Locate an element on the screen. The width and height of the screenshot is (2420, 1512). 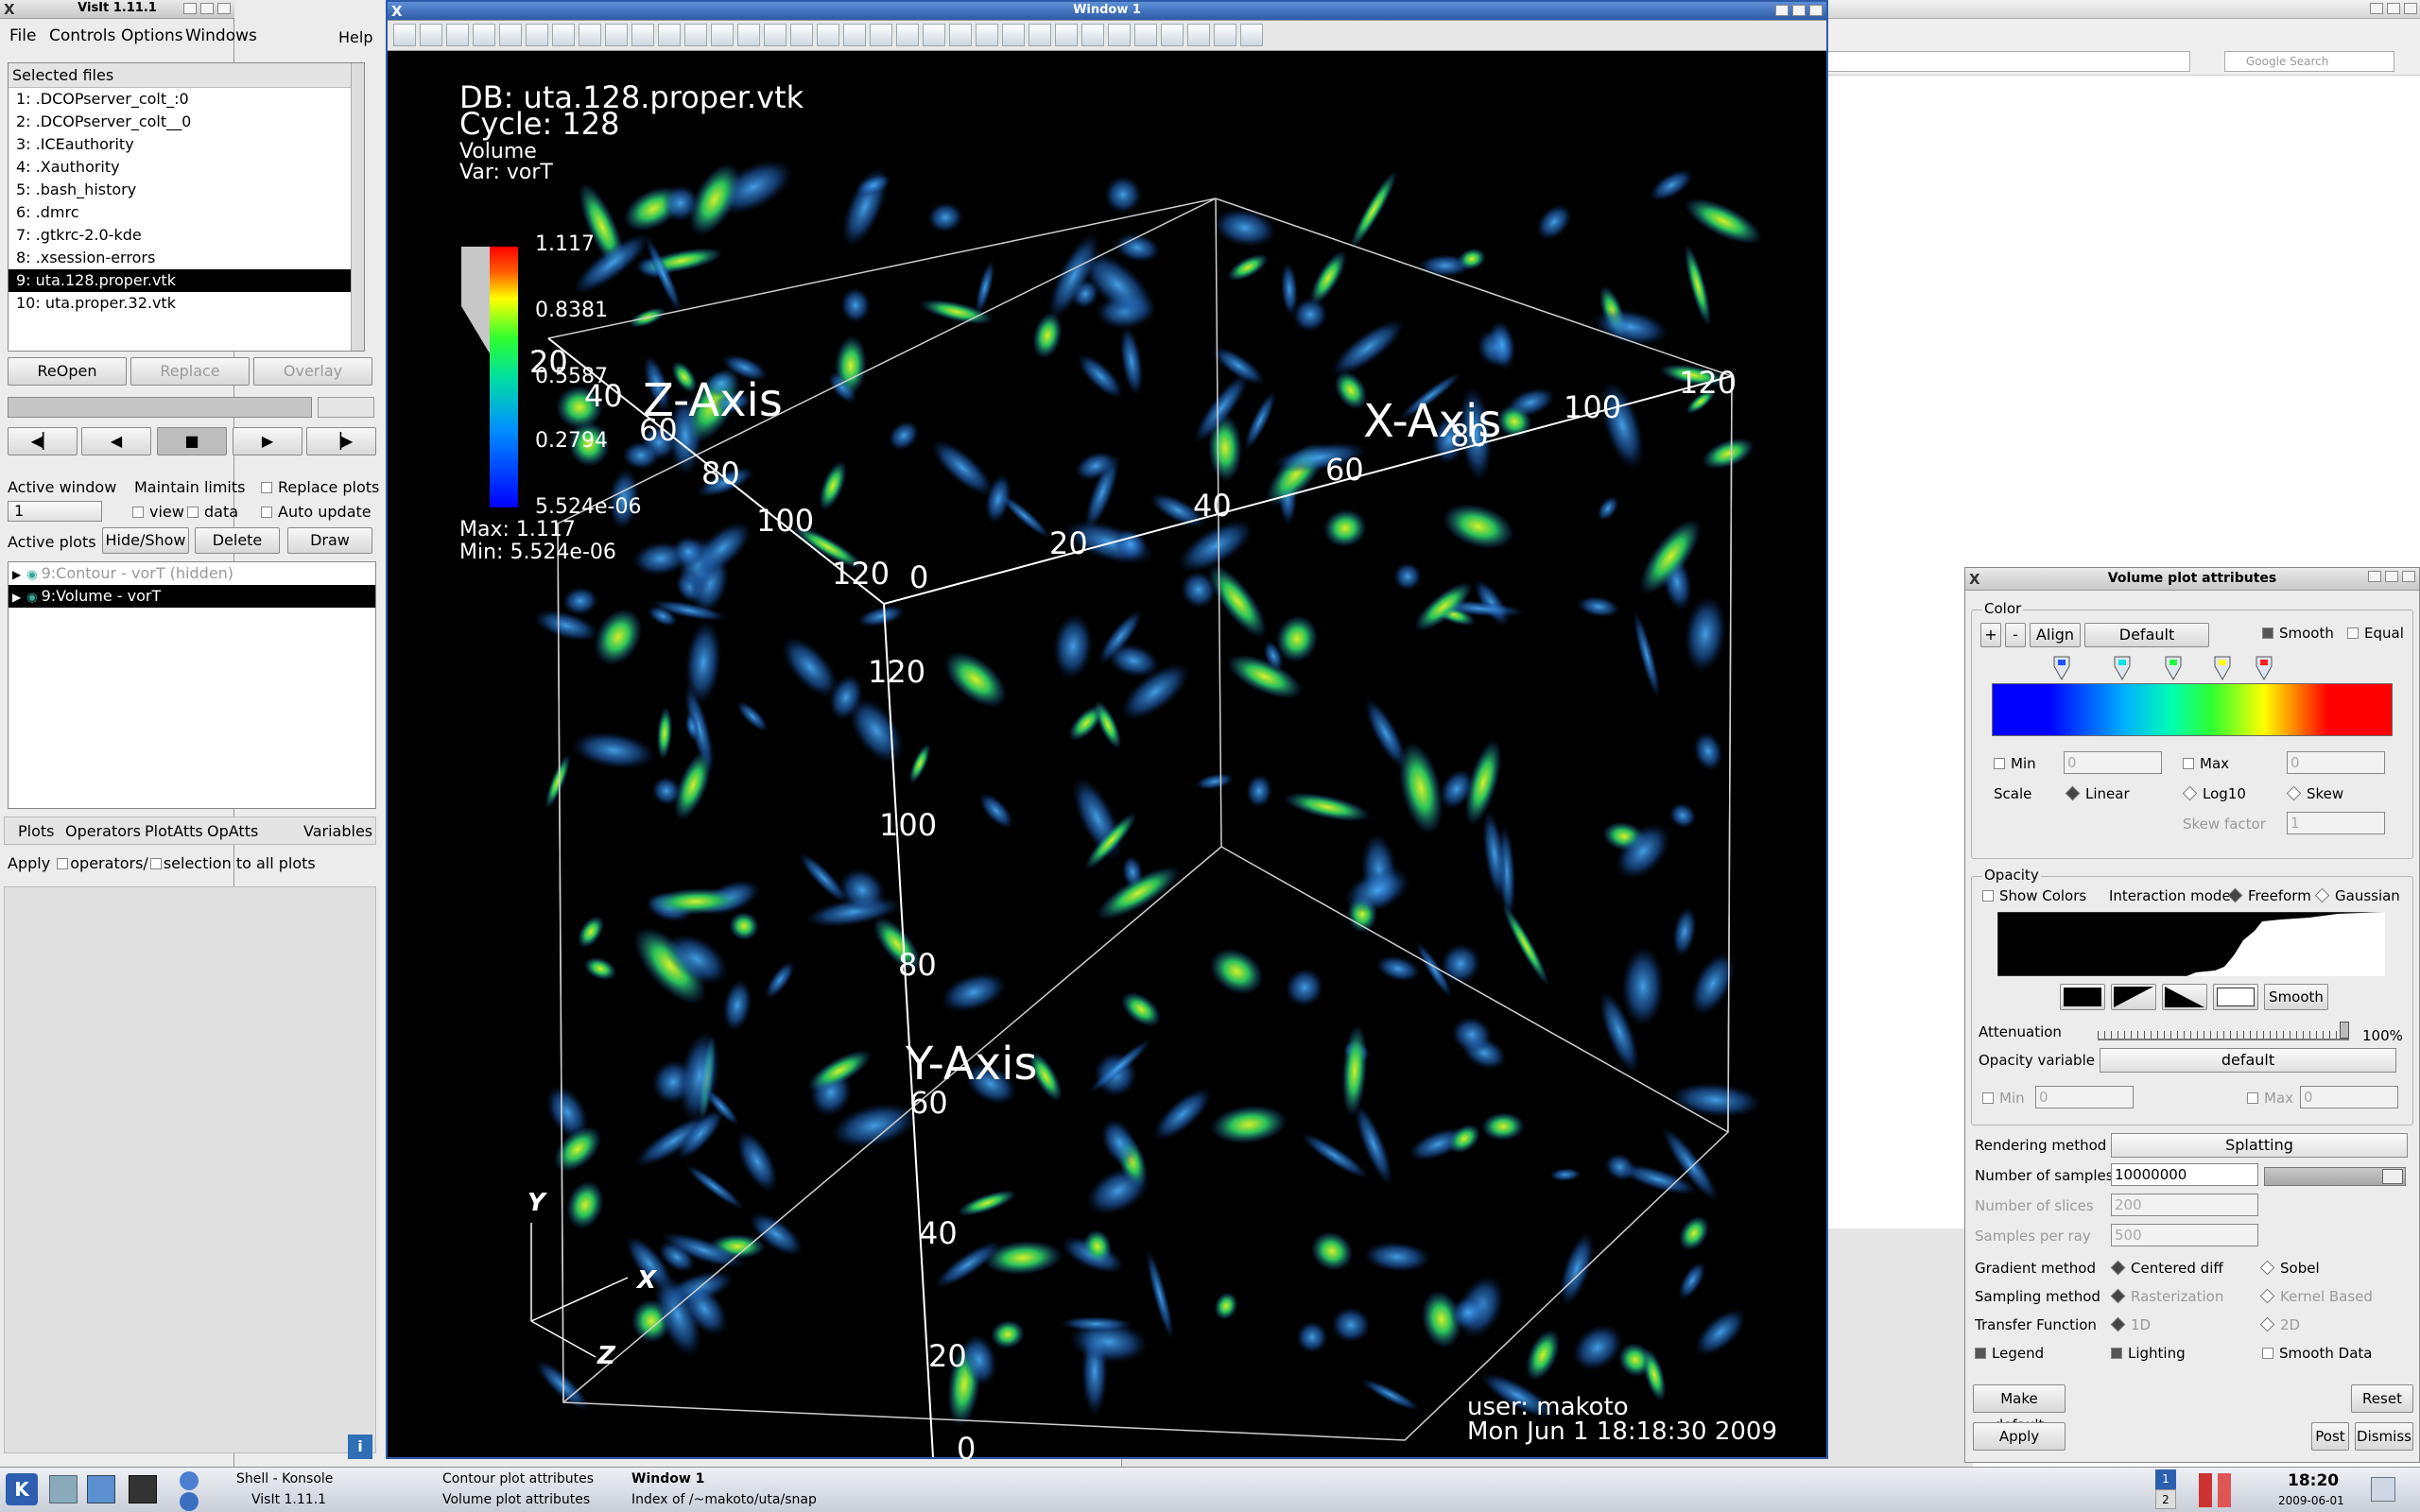
opacity-variable-combo: default is located at coordinates (2248, 1060).